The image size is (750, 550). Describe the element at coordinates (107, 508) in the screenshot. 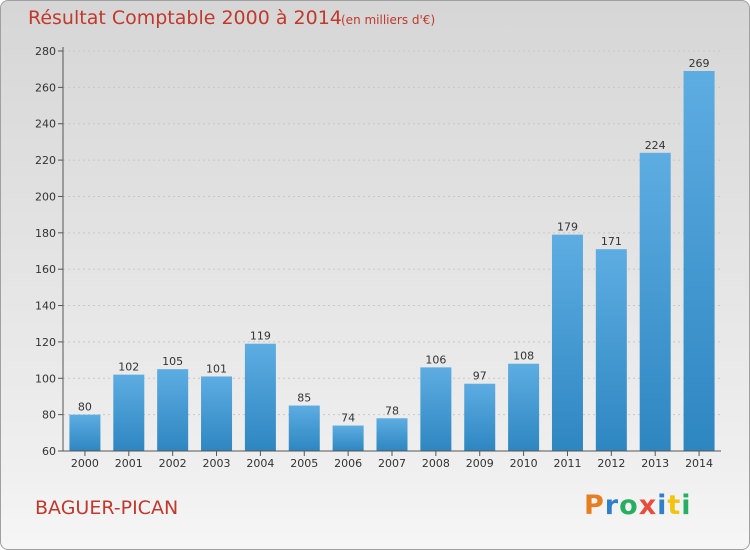

I see `commune-name: BAGUER-PICAN` at that location.